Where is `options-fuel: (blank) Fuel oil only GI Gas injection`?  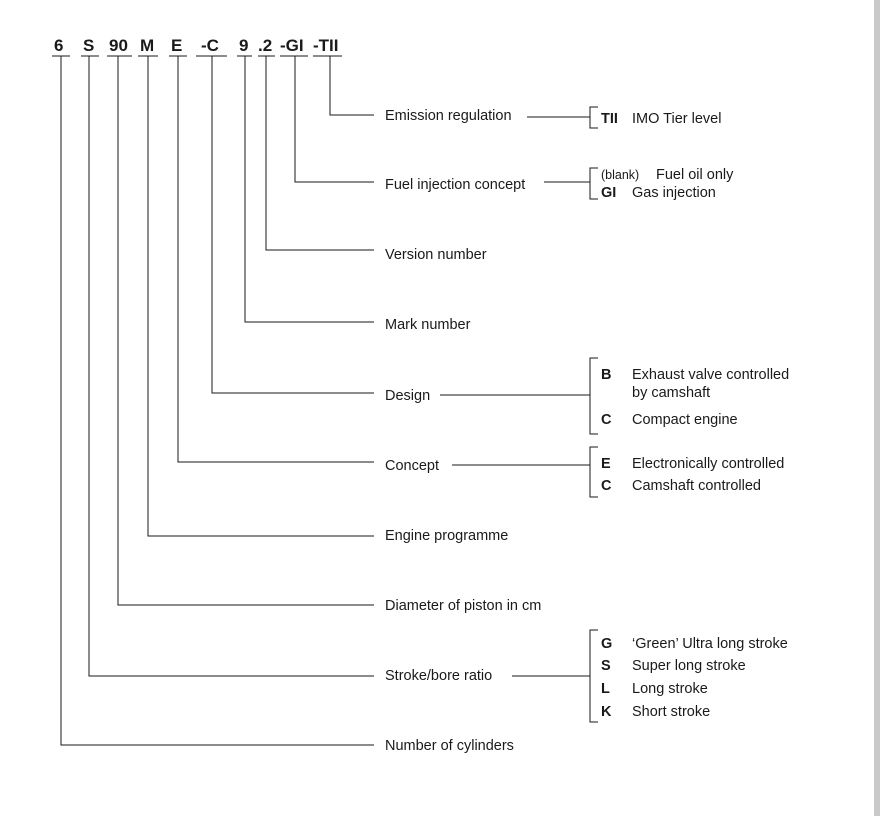 options-fuel: (blank) Fuel oil only GI Gas injection is located at coordinates (667, 184).